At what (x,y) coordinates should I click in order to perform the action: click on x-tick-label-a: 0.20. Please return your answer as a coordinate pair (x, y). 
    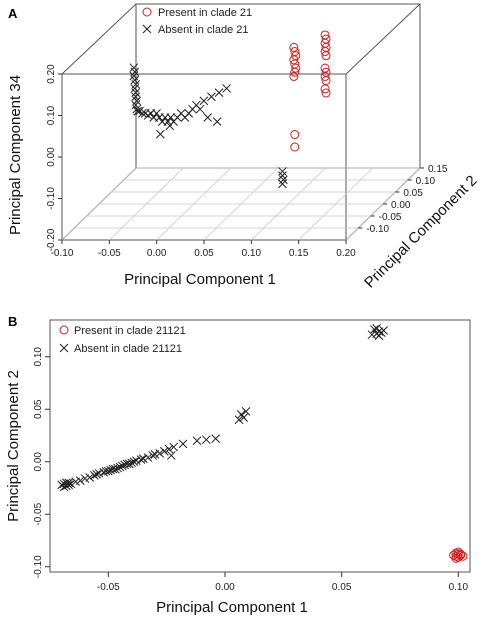
    Looking at the image, I should click on (346, 253).